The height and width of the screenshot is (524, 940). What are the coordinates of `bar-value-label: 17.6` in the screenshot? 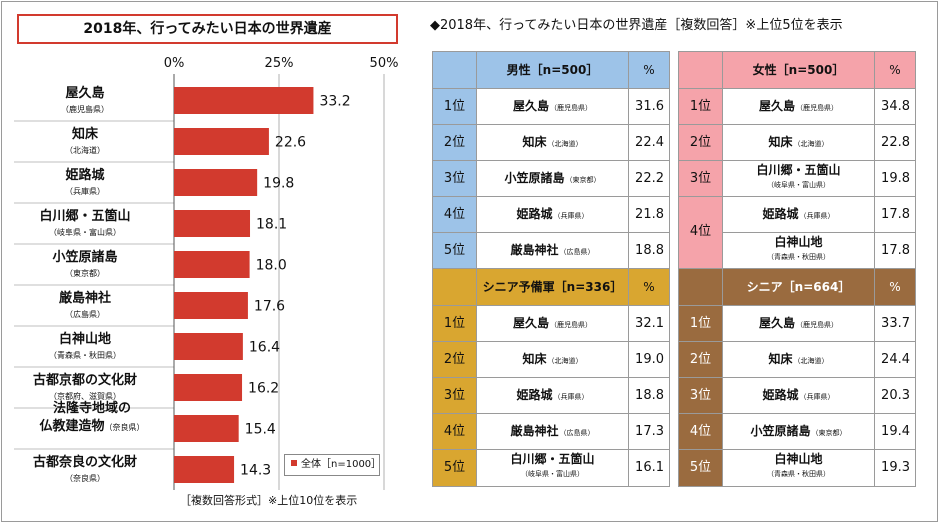 It's located at (269, 307).